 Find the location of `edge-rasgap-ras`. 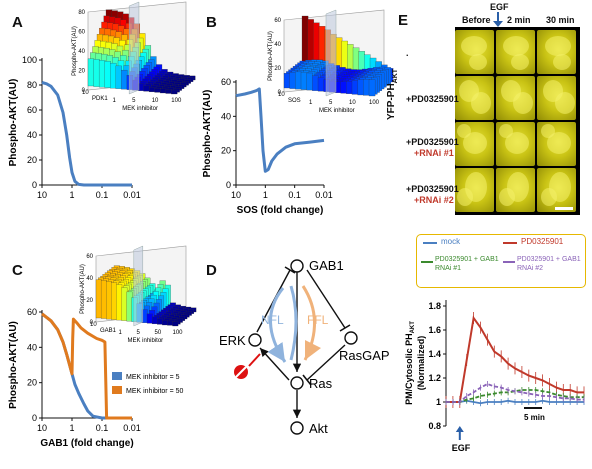

edge-rasgap-ras is located at coordinates (326, 362).